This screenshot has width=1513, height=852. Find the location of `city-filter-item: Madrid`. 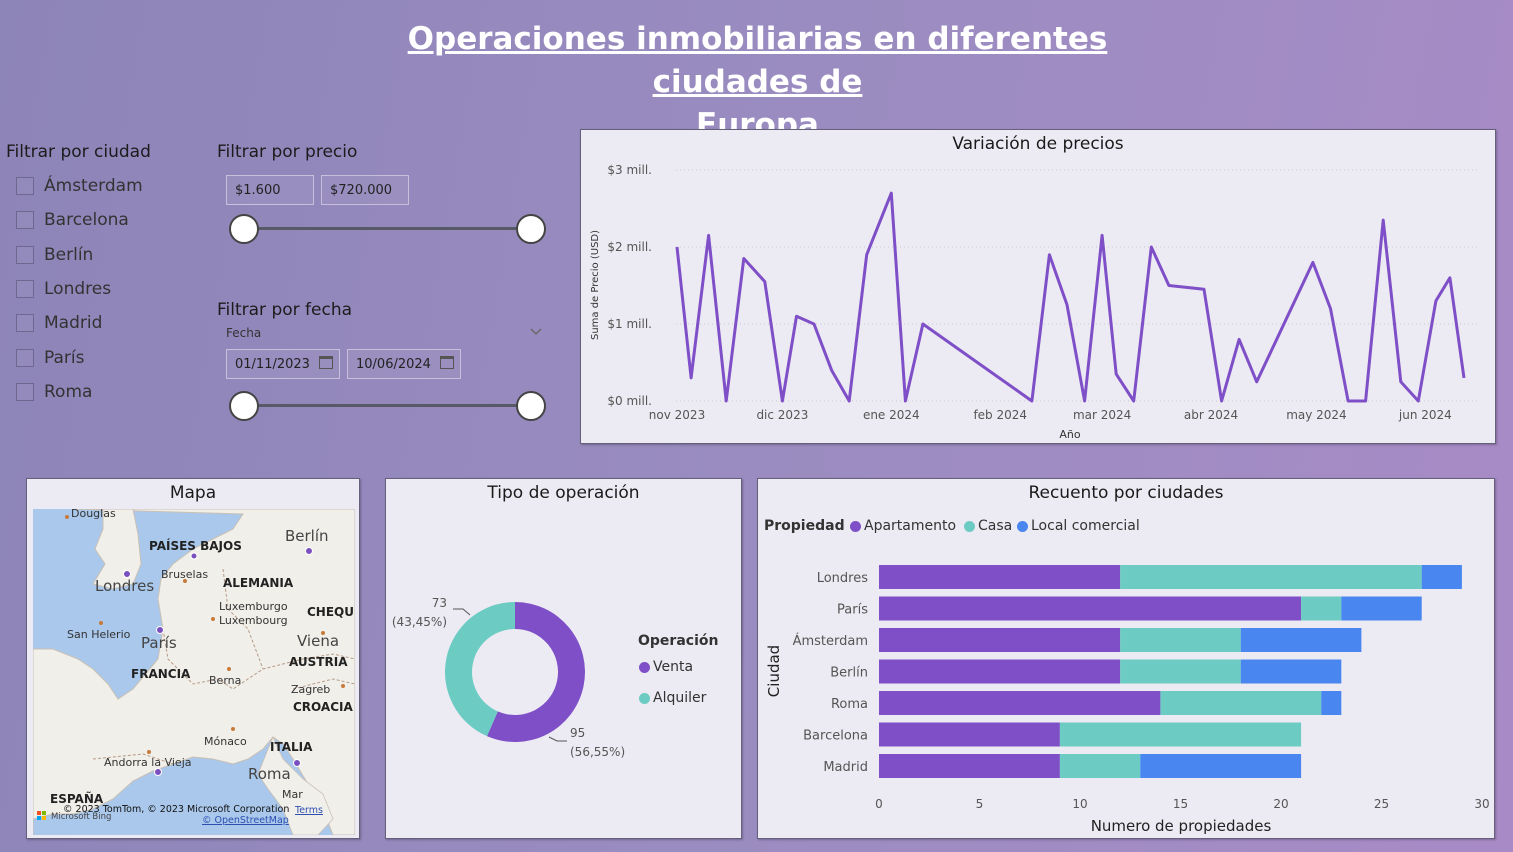

city-filter-item: Madrid is located at coordinates (59, 323).